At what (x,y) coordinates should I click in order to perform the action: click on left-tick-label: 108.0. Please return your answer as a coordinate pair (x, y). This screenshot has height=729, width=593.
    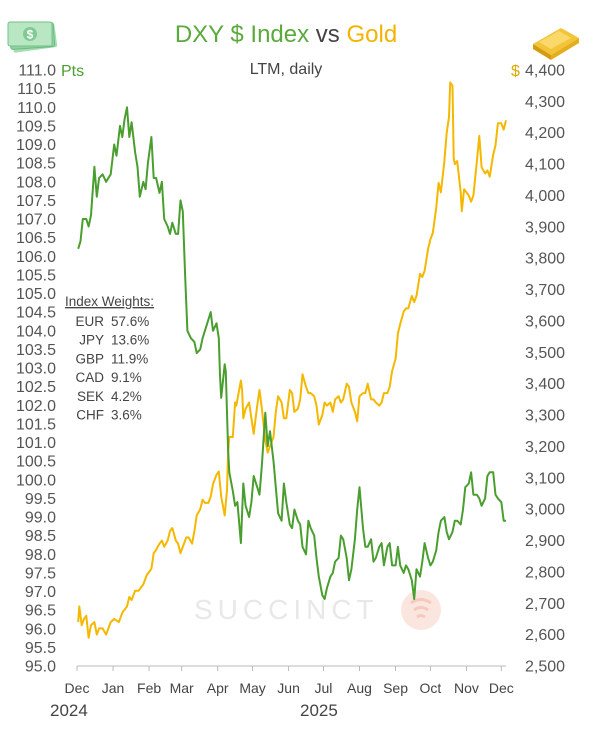
    Looking at the image, I should click on (36, 182).